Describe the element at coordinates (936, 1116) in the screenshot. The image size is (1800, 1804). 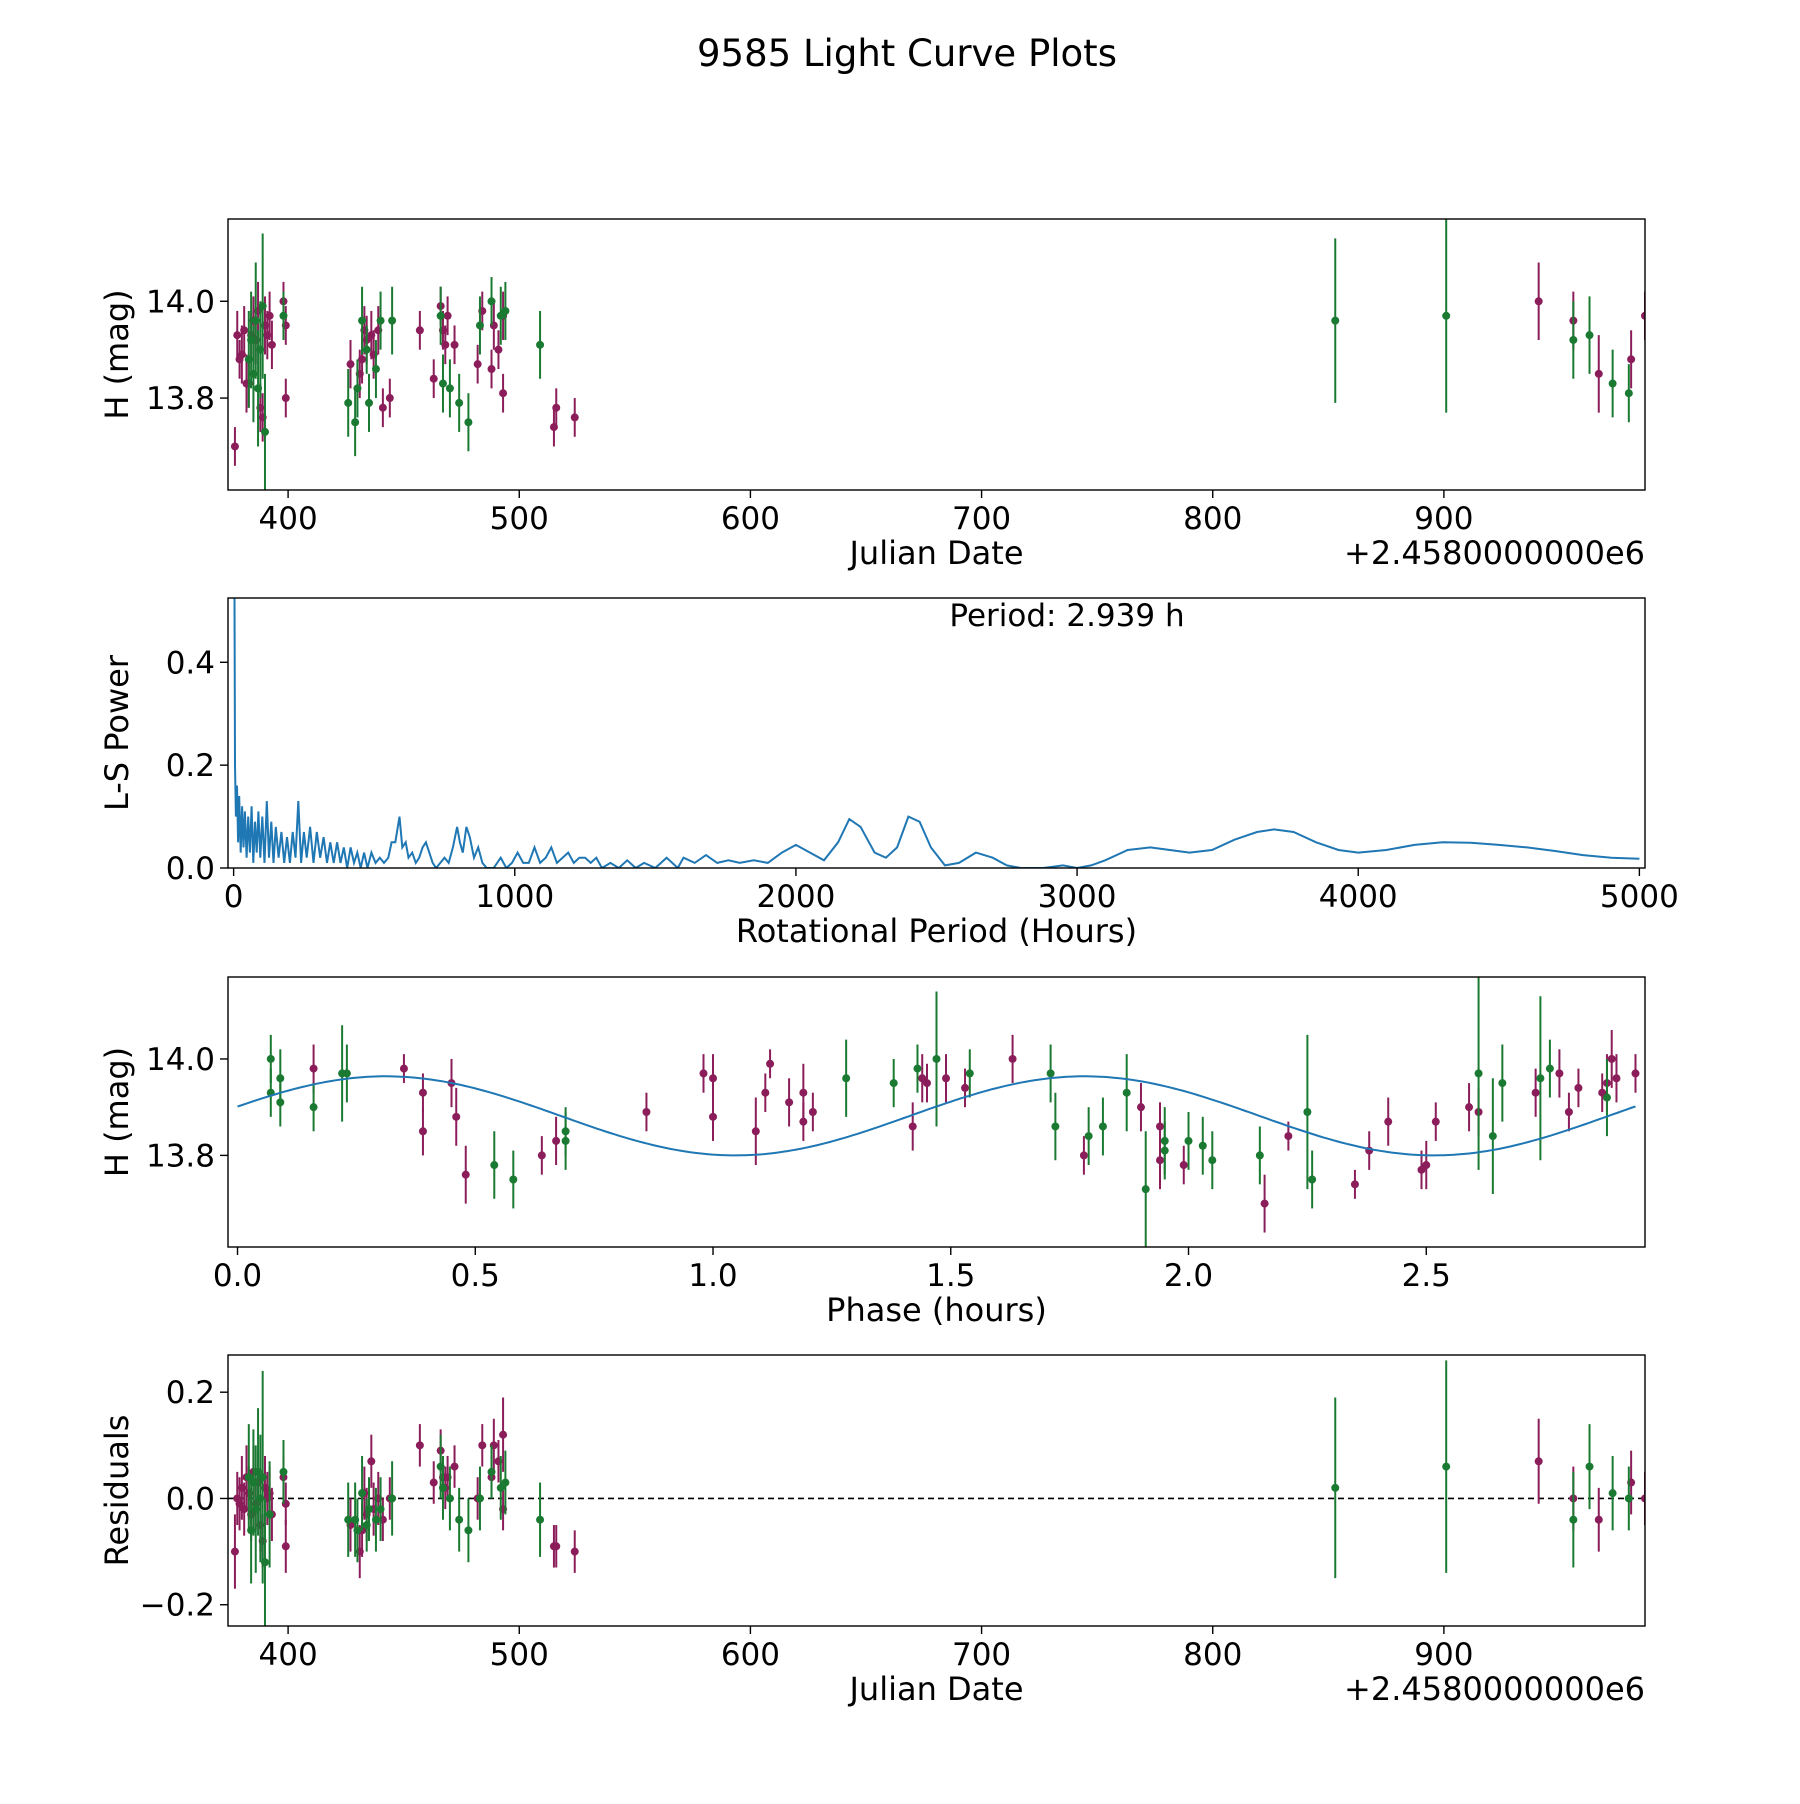
I see `model-fit-curve` at that location.